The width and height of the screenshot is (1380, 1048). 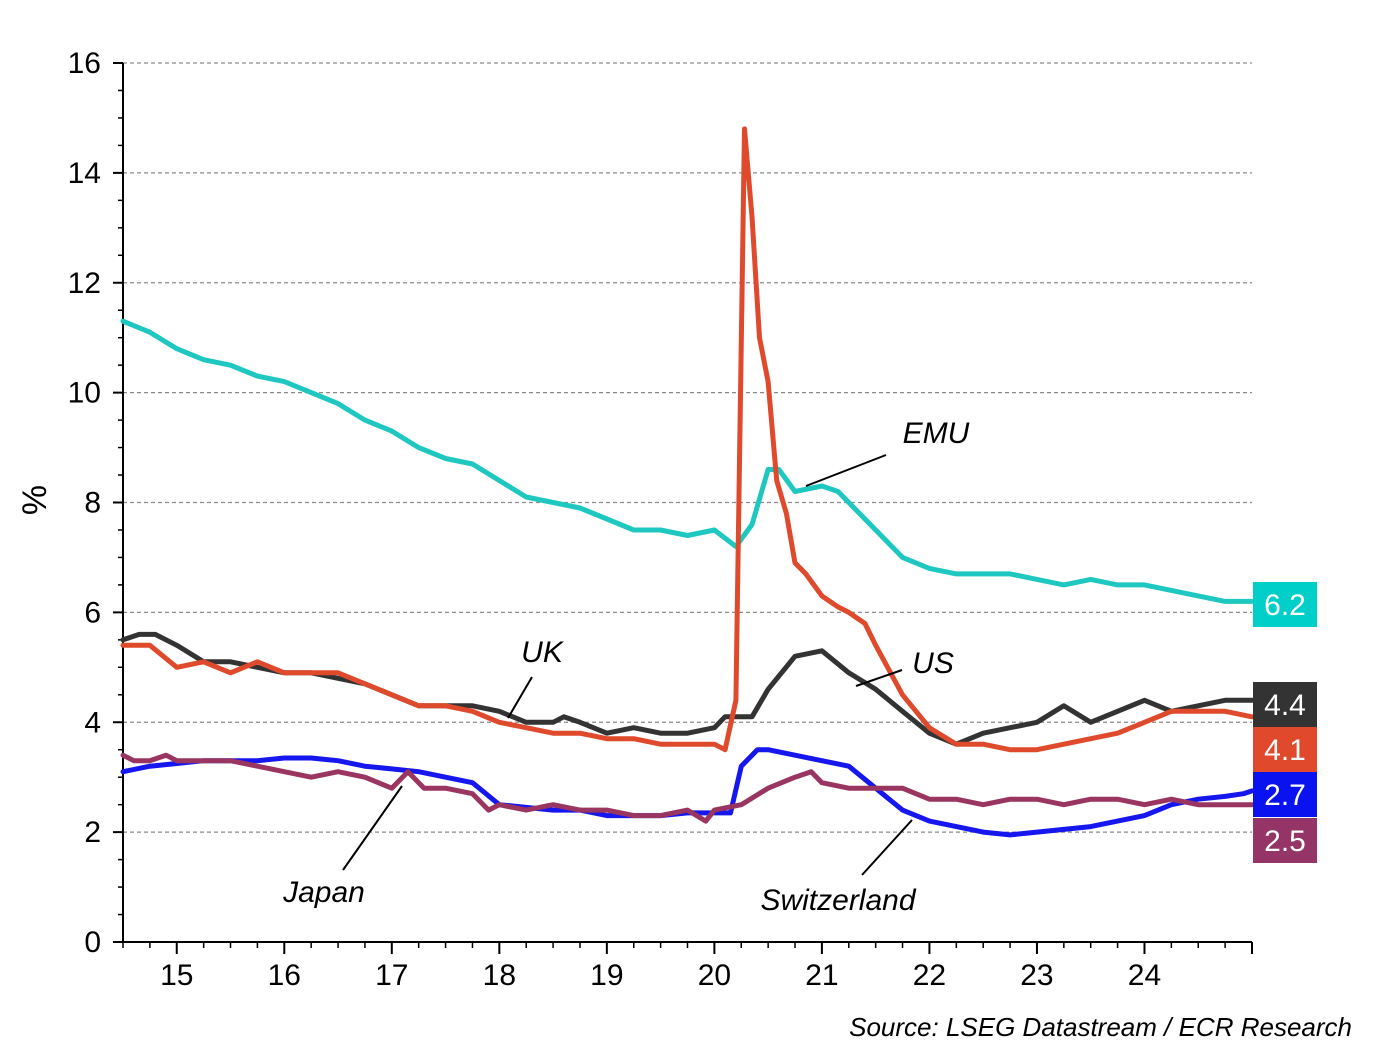 What do you see at coordinates (35, 500) in the screenshot?
I see `y-axis-label: %` at bounding box center [35, 500].